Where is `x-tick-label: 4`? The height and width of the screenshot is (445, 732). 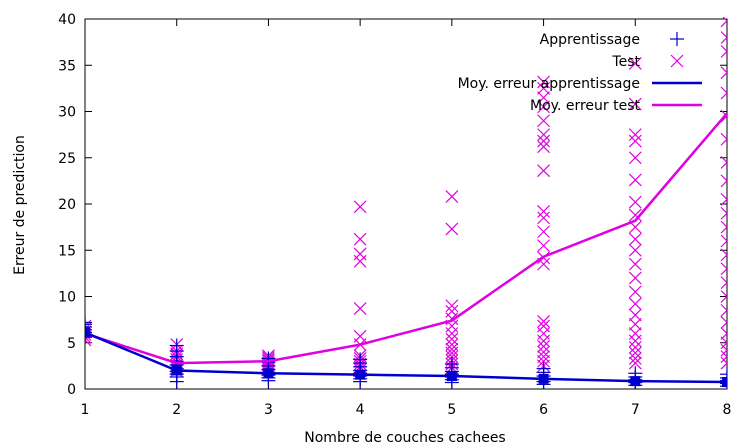
x-tick-label: 4 is located at coordinates (360, 410).